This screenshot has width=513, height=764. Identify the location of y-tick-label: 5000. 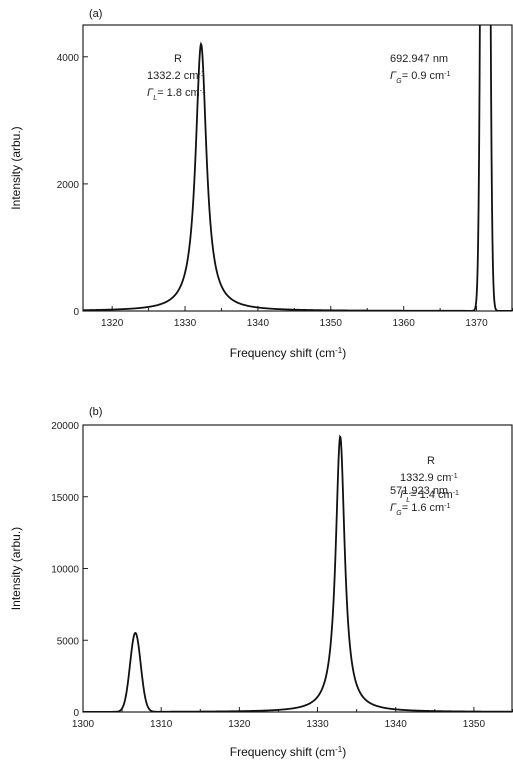
(68, 641).